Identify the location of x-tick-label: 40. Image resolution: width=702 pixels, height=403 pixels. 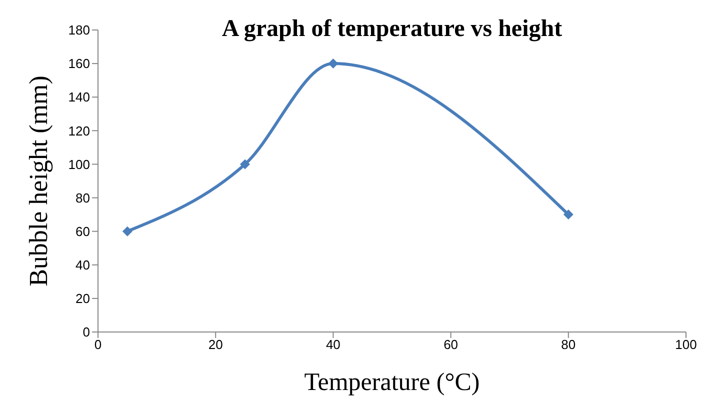
(333, 344).